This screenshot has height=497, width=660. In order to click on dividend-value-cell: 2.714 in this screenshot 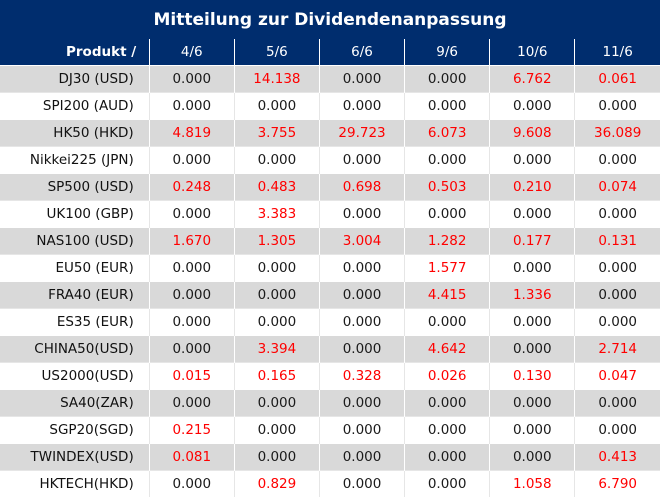, I will do `click(617, 349)`.